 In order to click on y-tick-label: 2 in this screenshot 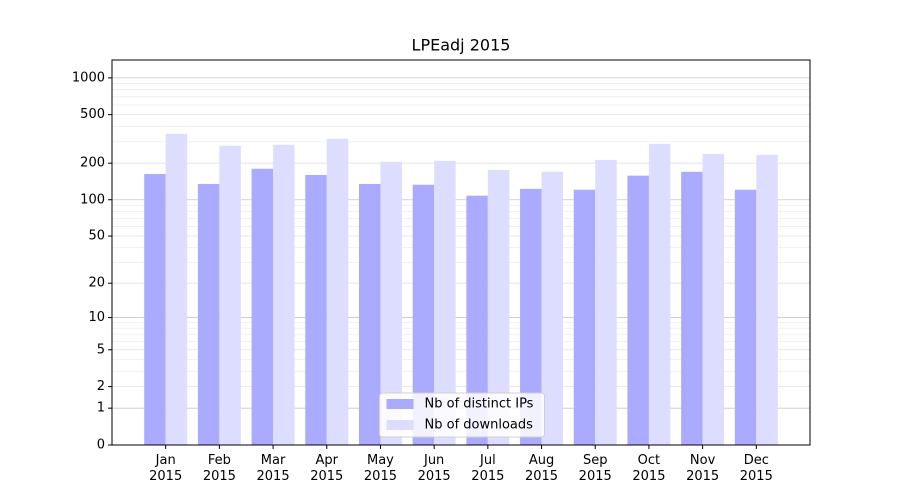, I will do `click(101, 386)`.